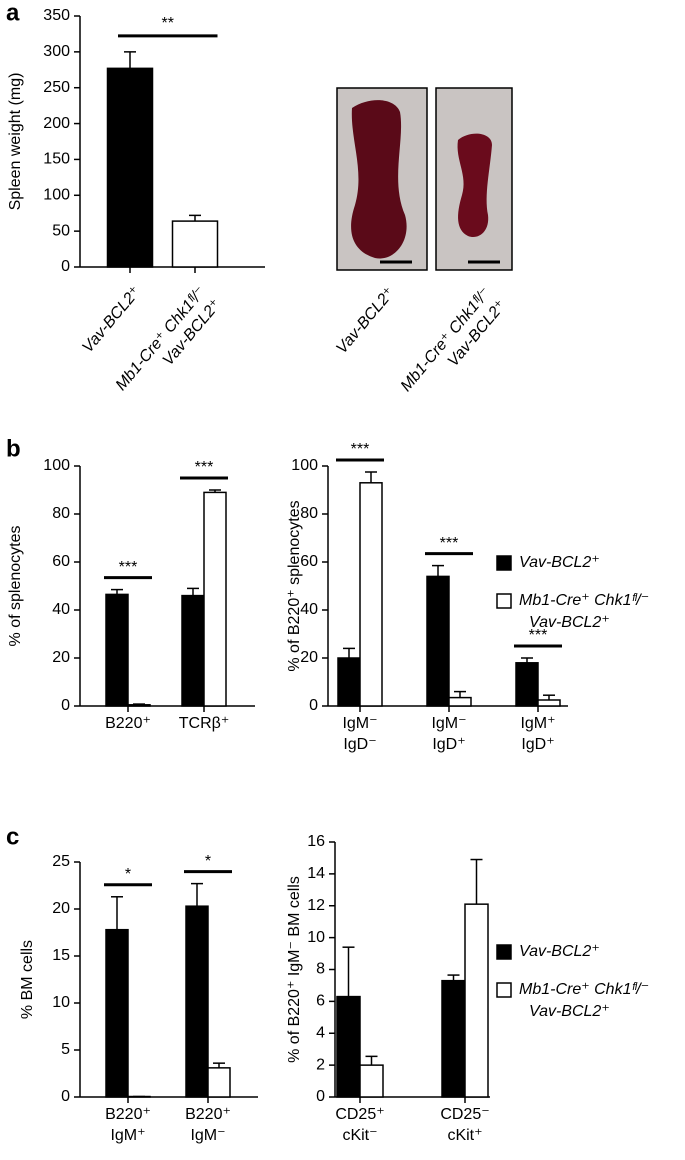 This screenshot has width=685, height=1160. I want to click on y-tick-label: 25, so click(61, 861).